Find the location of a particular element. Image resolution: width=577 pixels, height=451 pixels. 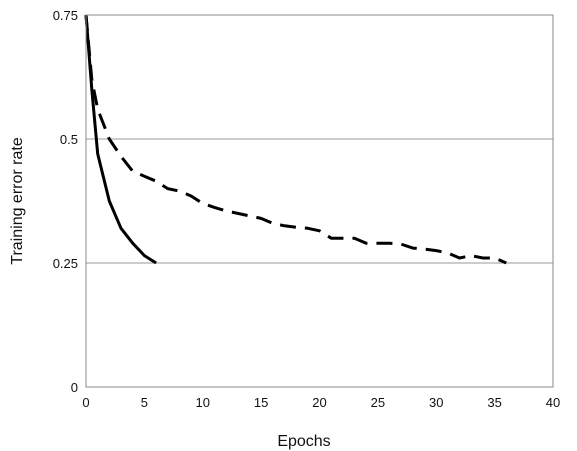

y-tick-label: 0.75 is located at coordinates (65, 15).